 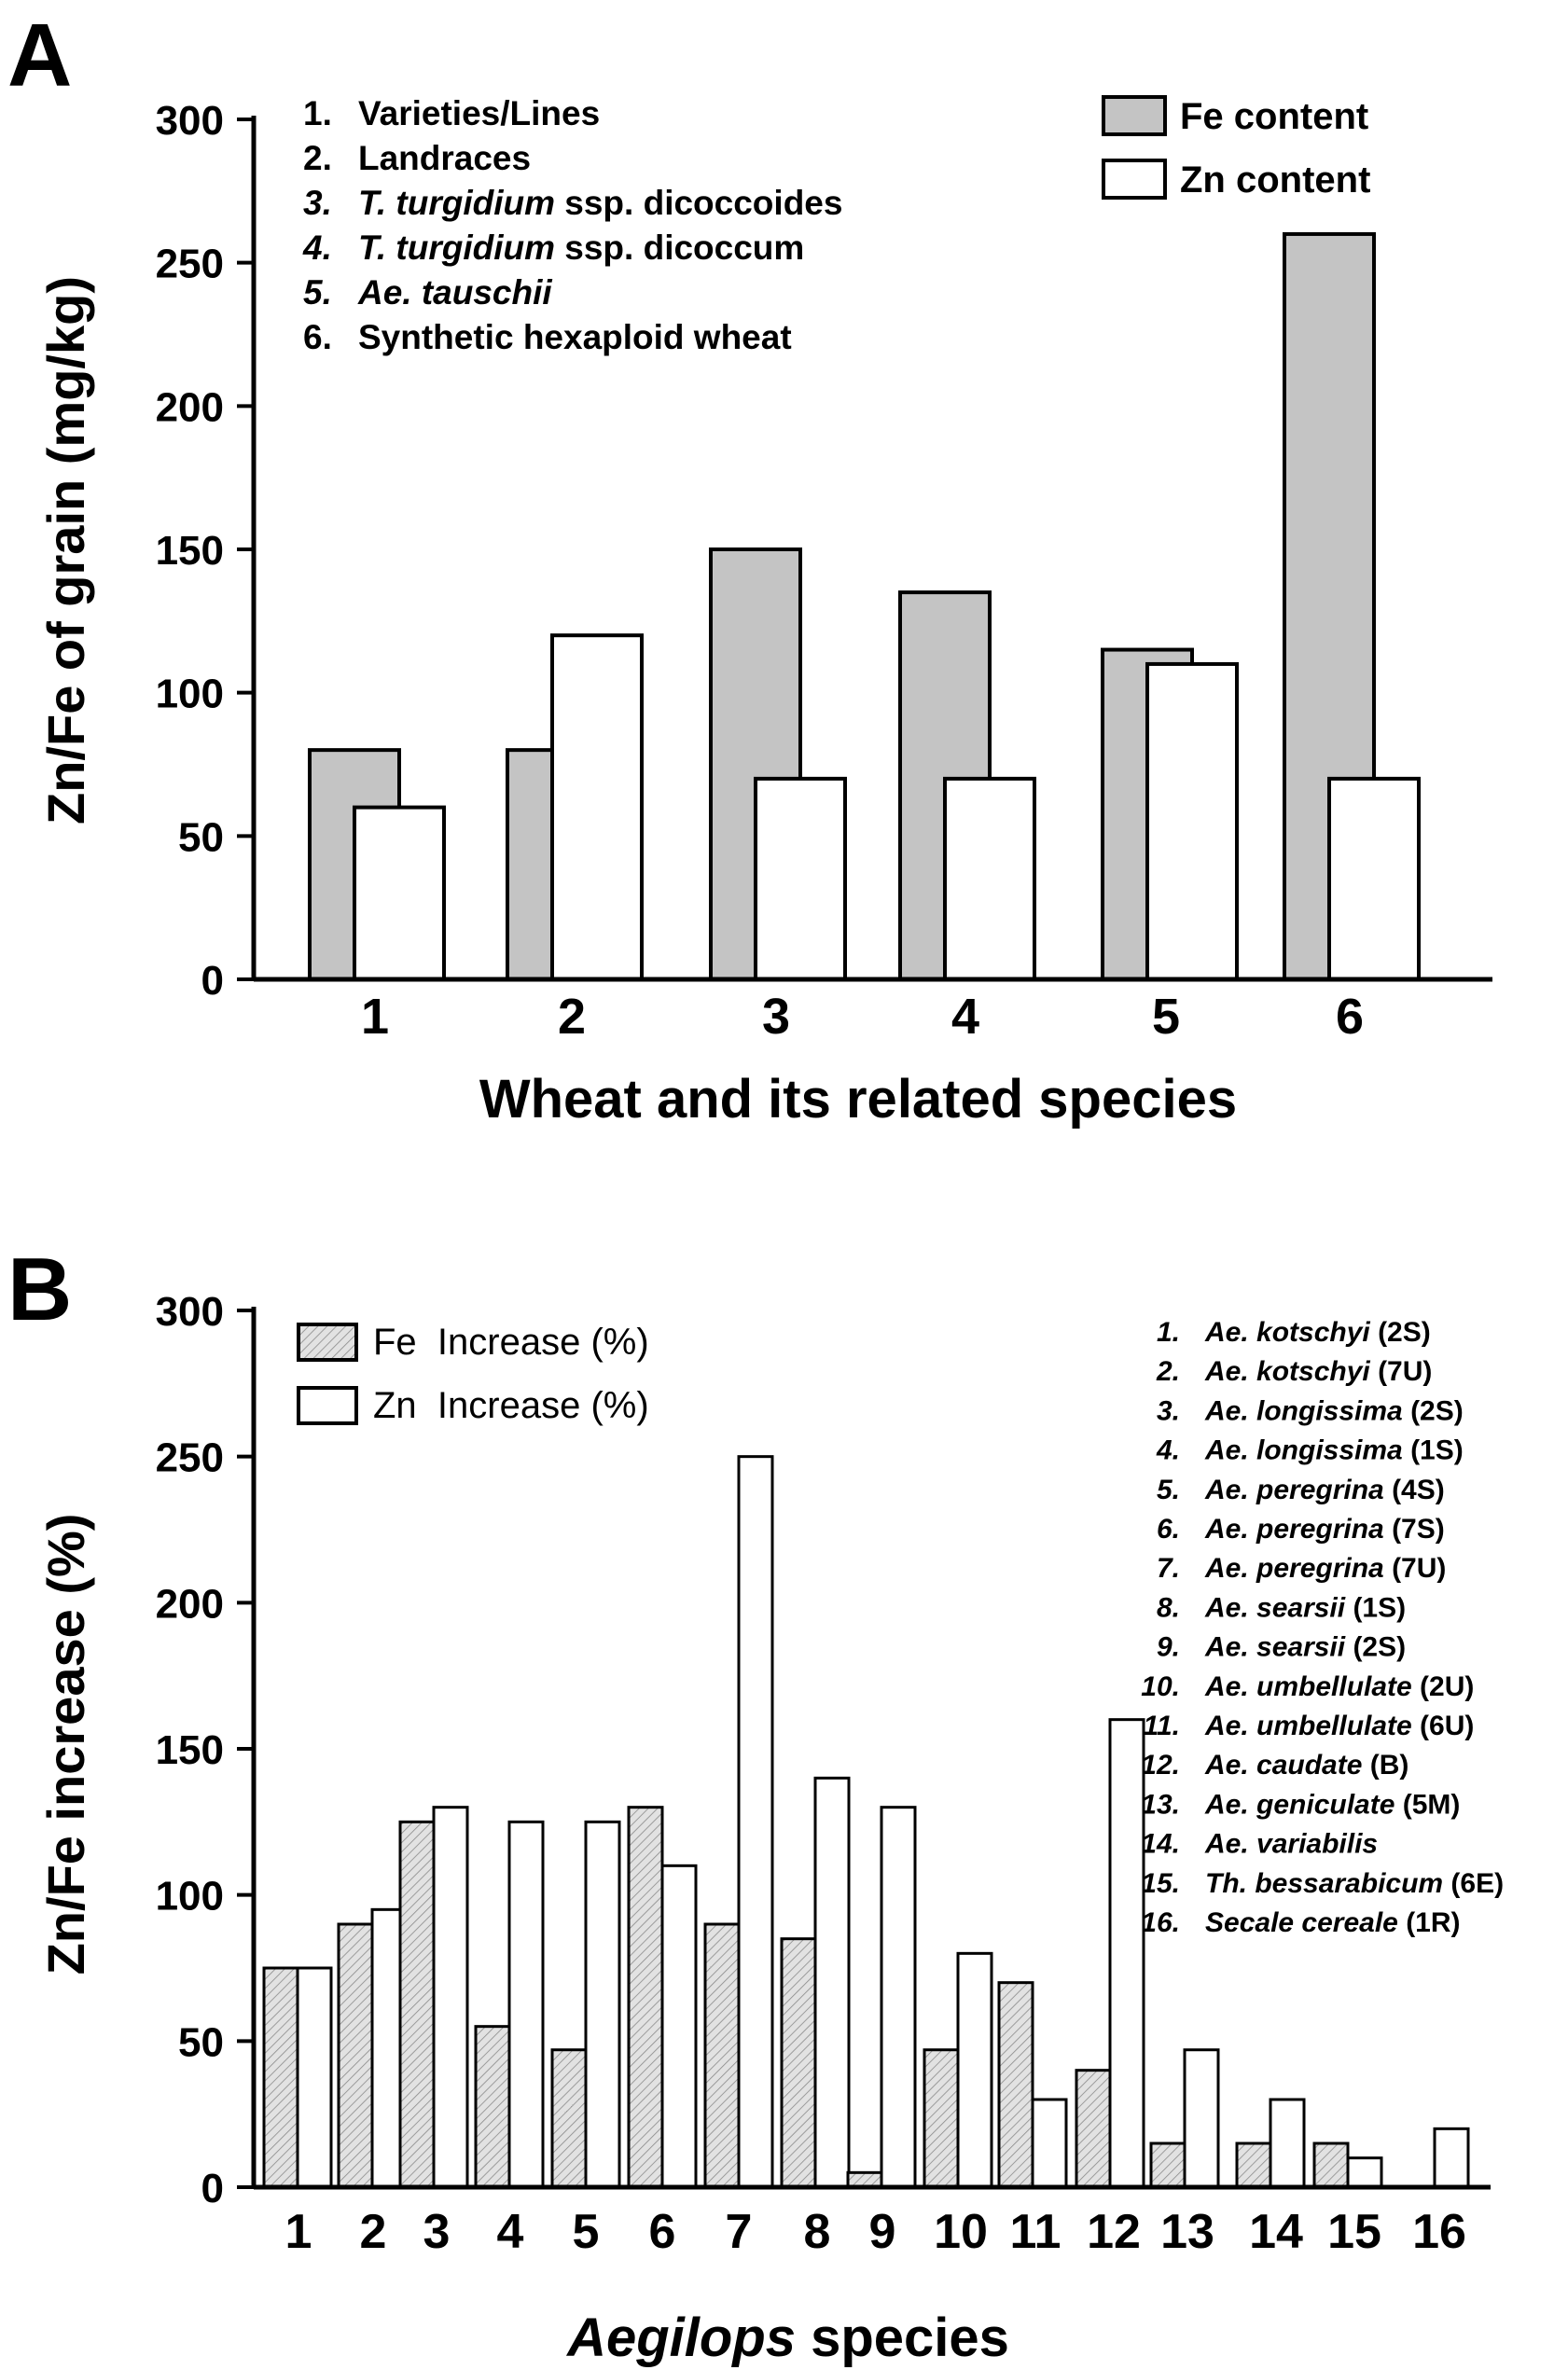 I want to click on key-entry: Synthetic hexaploid wheat, so click(x=575, y=337).